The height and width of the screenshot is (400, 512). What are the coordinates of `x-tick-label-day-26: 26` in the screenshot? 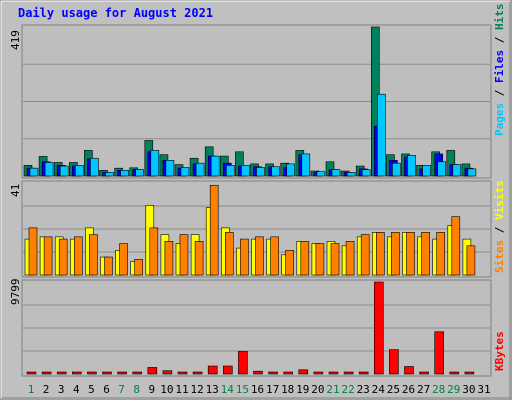 It's located at (408, 389).